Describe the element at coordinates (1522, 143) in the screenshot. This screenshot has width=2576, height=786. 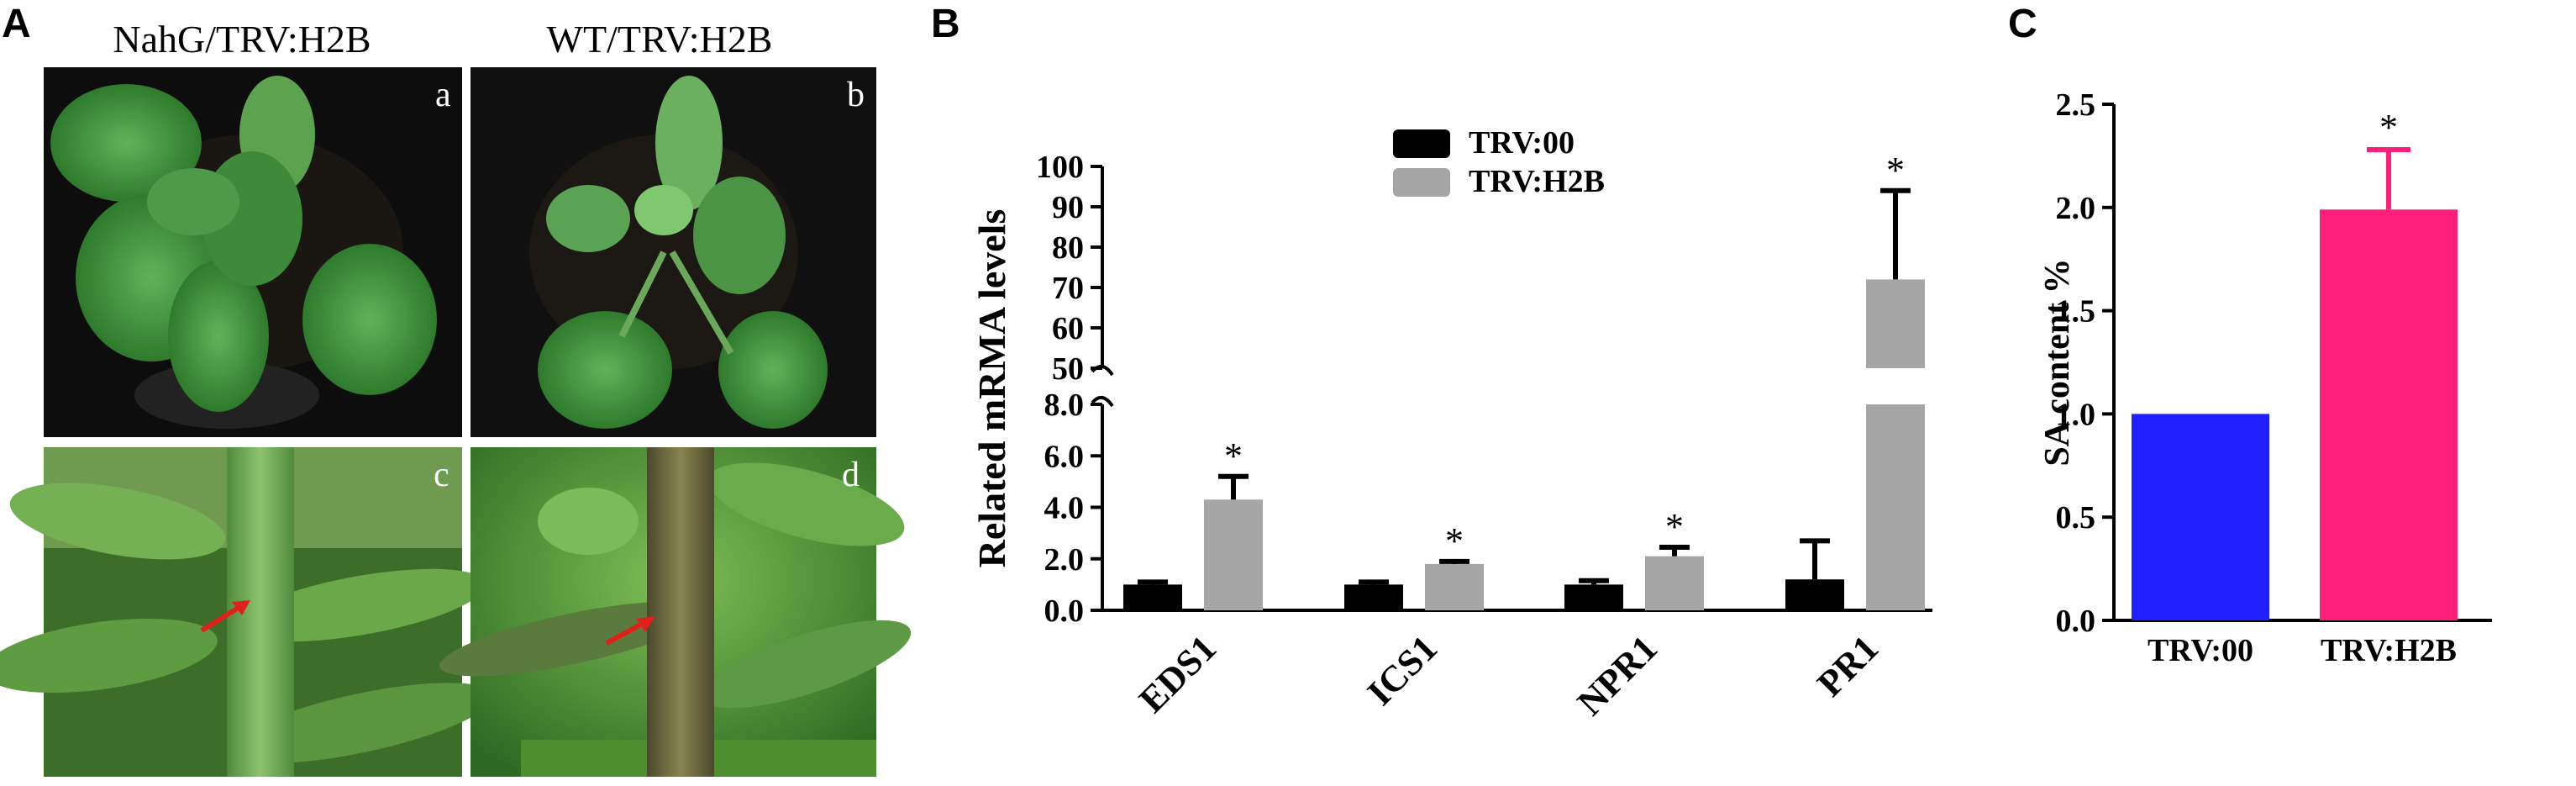
I see `legend-label: TRV:00` at that location.